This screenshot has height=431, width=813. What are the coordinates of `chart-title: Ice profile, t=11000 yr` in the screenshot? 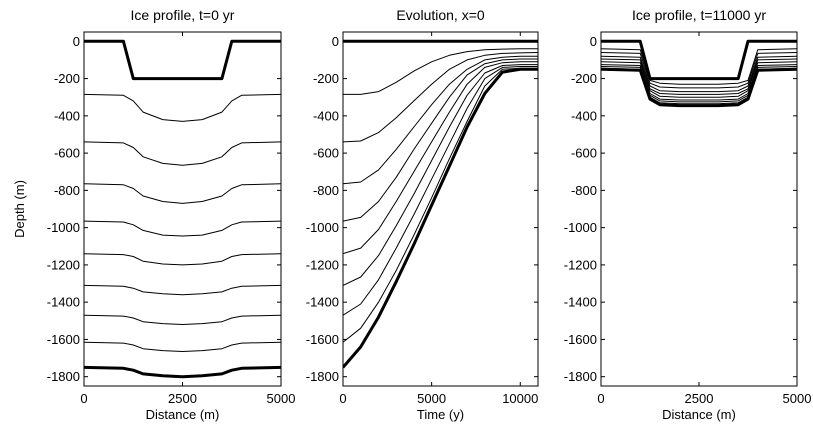 It's located at (699, 15).